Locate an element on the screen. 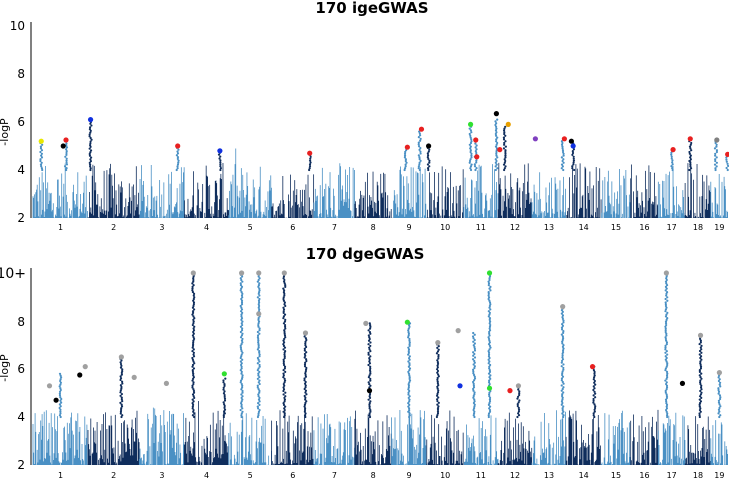  peak-chr1 is located at coordinates (60, 395).